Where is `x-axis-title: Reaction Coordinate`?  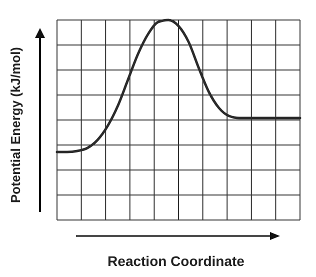
x-axis-title: Reaction Coordinate is located at coordinates (176, 261).